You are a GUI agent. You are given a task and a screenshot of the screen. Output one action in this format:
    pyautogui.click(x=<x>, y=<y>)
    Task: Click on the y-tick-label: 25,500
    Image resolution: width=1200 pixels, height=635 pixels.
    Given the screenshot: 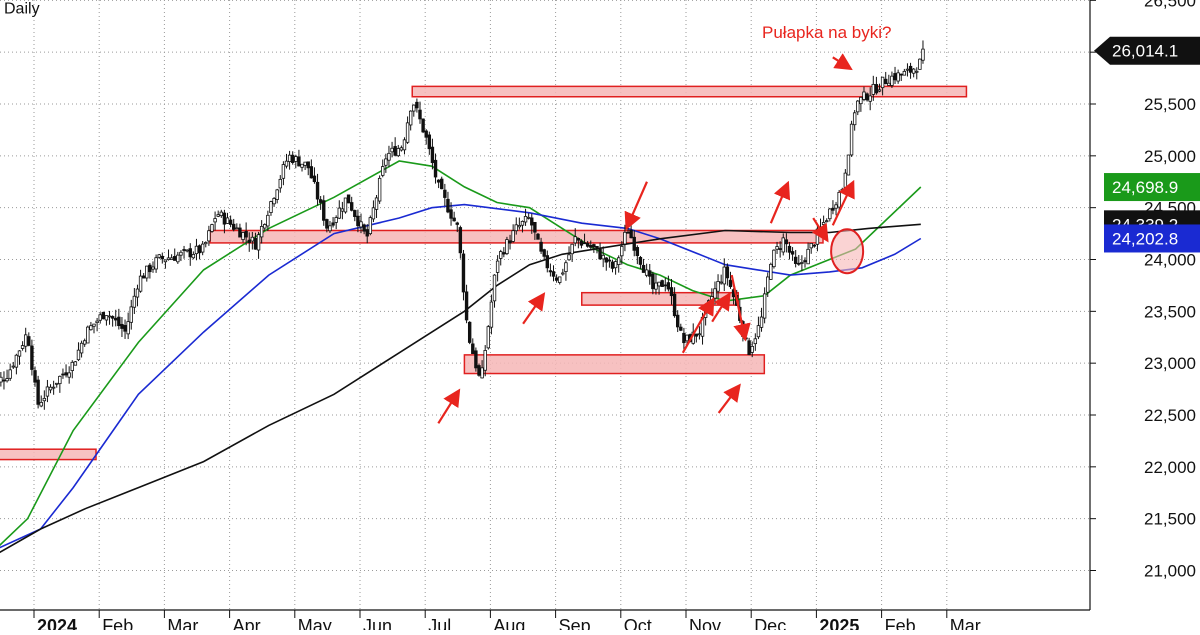 What is the action you would take?
    pyautogui.click(x=1170, y=104)
    